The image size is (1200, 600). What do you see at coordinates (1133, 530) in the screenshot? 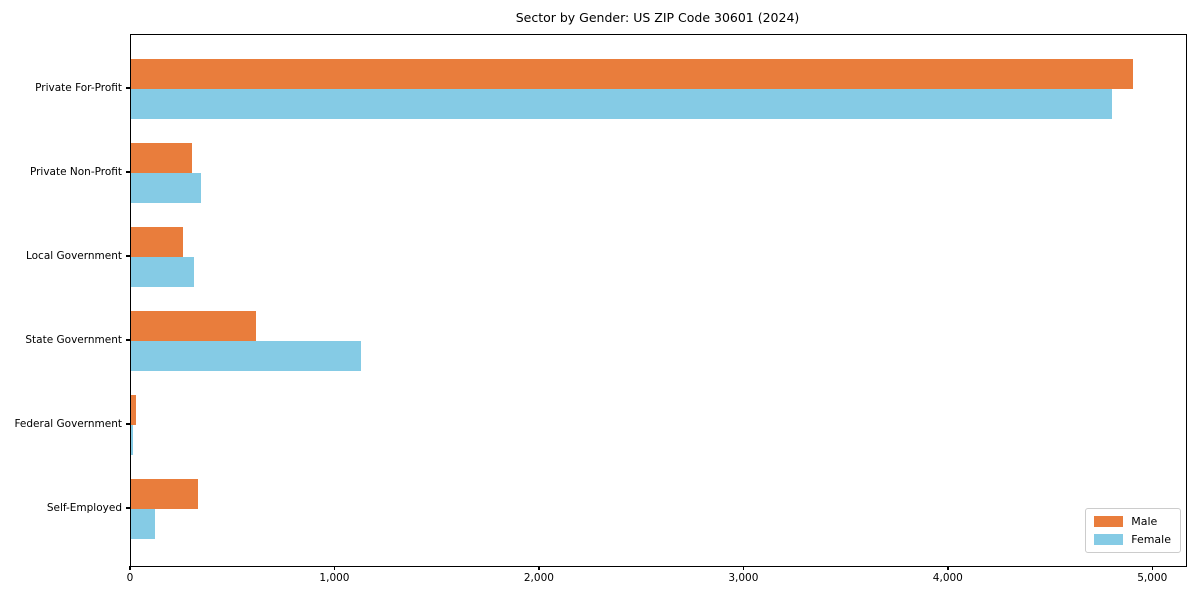
I see `legend: Male Female` at bounding box center [1133, 530].